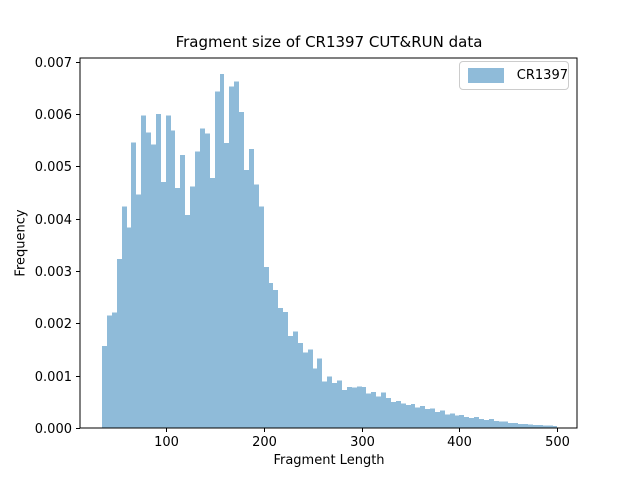 The height and width of the screenshot is (480, 640). What do you see at coordinates (486, 75) in the screenshot?
I see `legend-color-swatch` at bounding box center [486, 75].